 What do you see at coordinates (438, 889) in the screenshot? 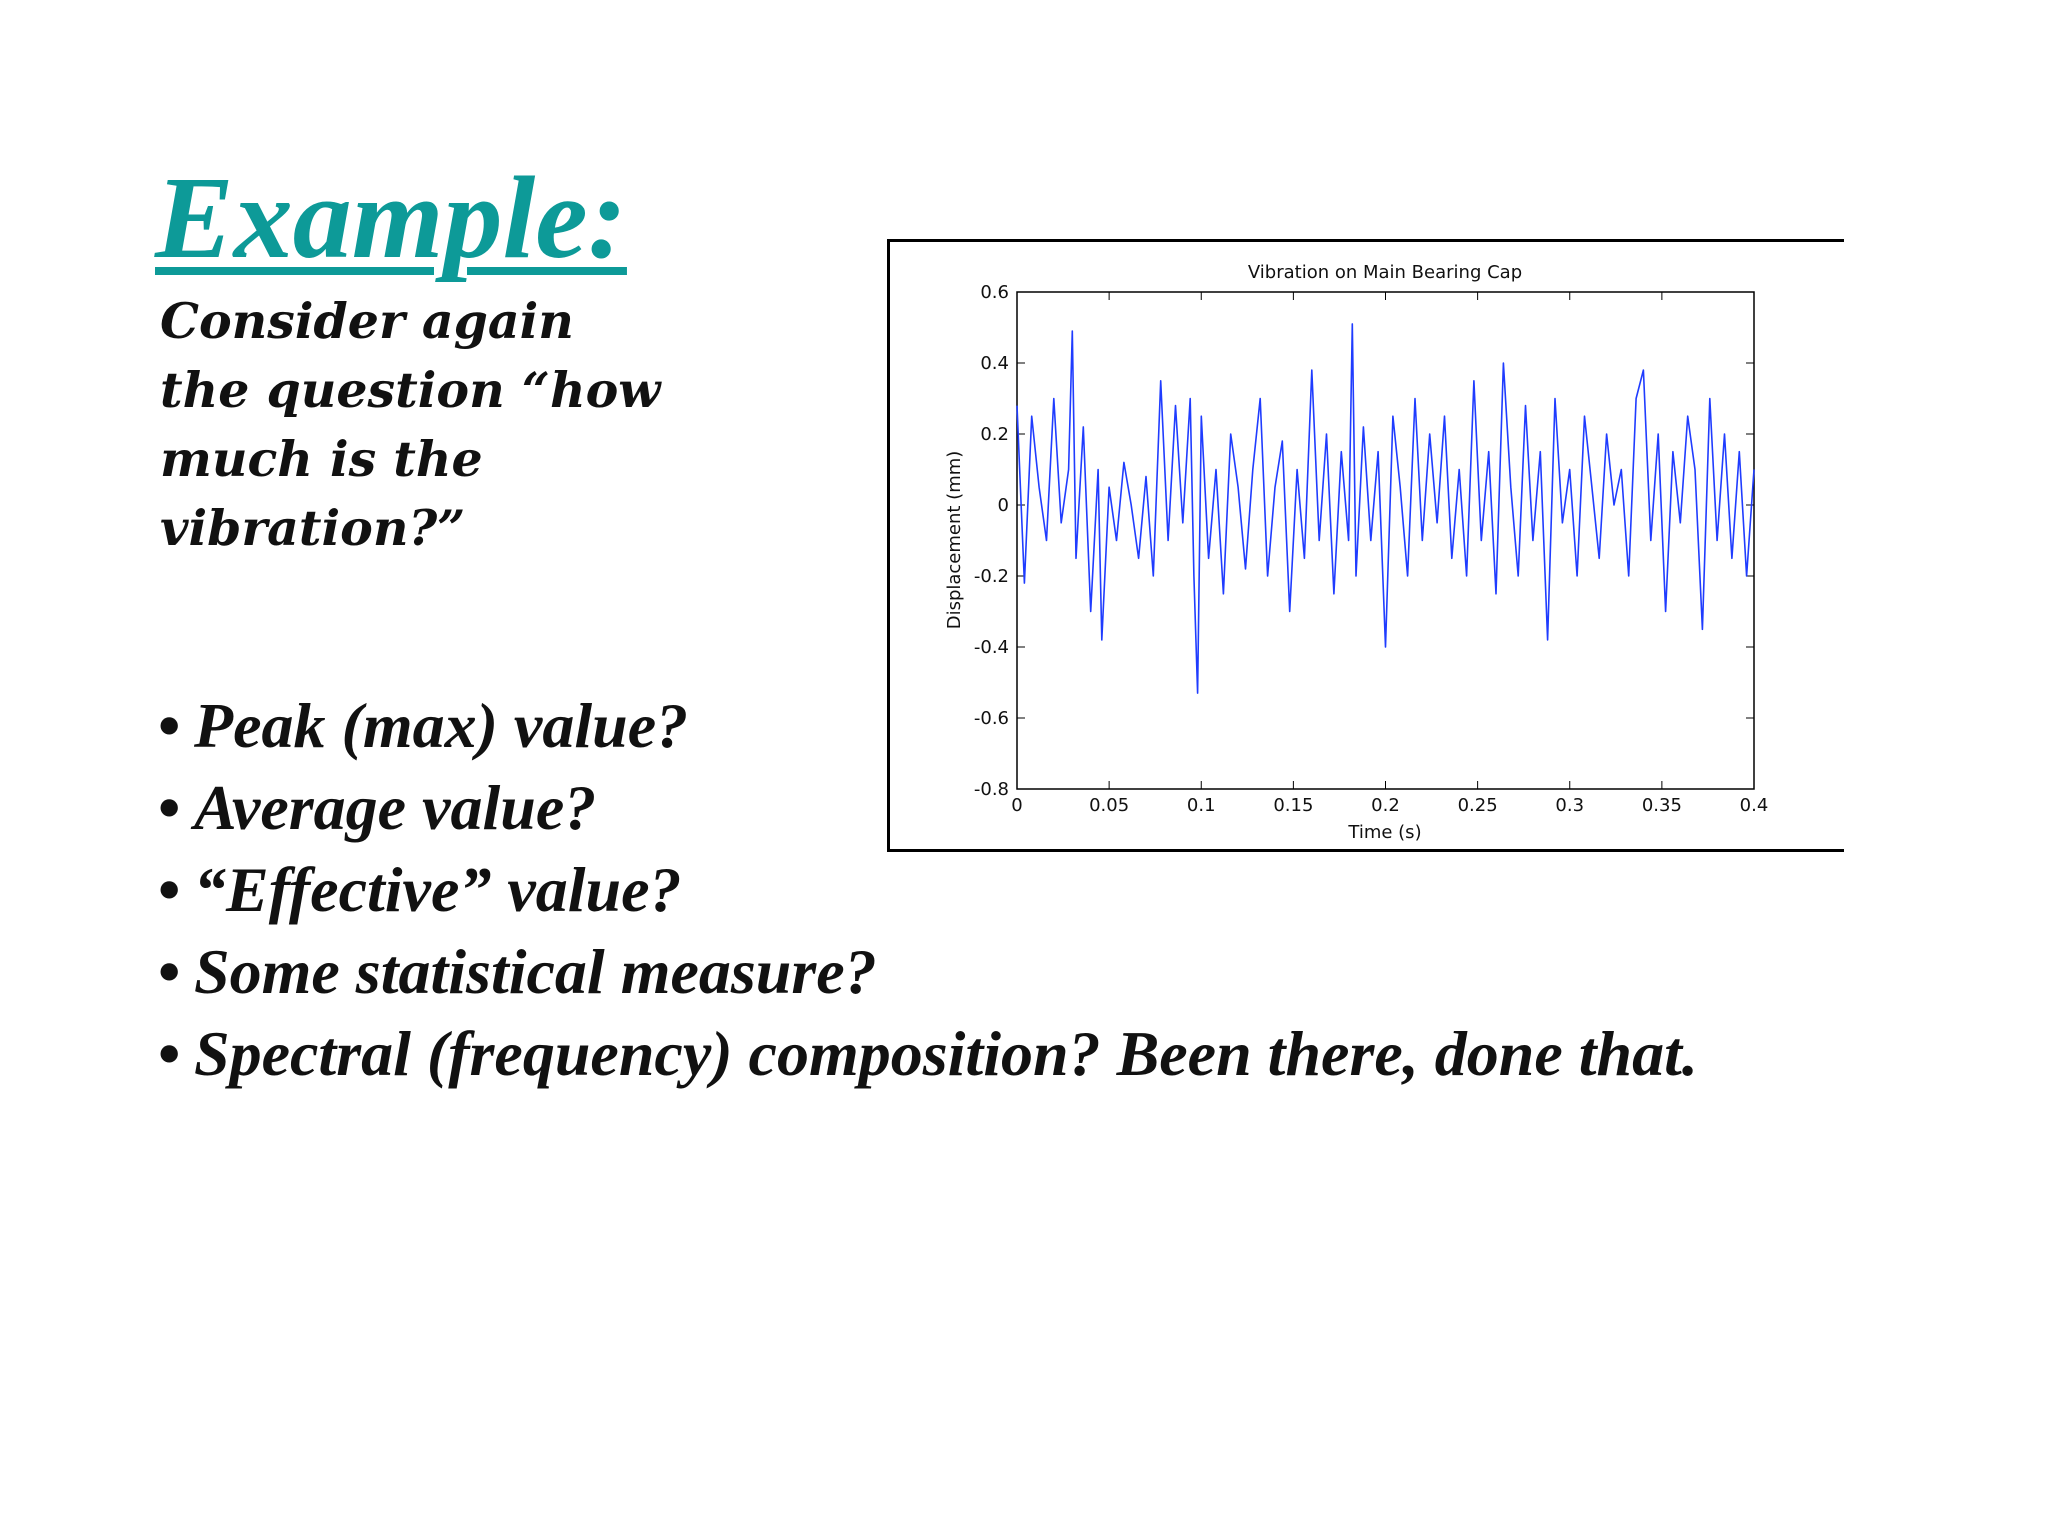
I see `bullet-text: “Effective” value?` at bounding box center [438, 889].